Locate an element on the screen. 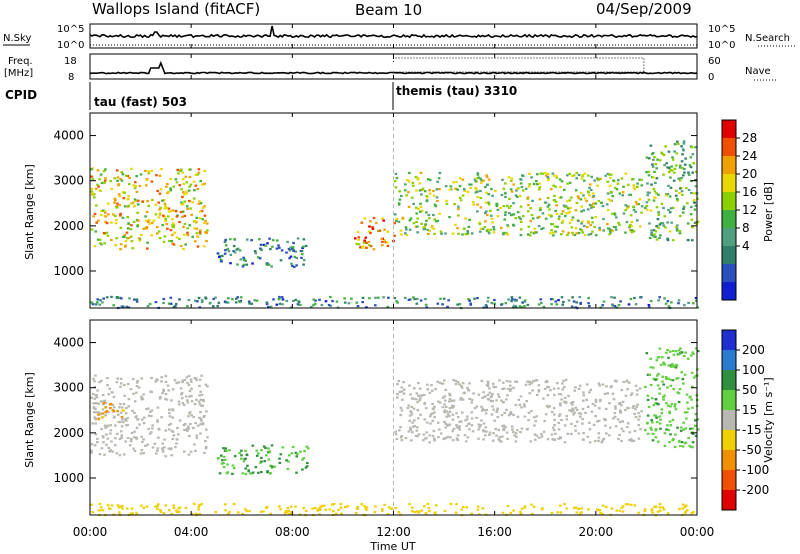 This screenshot has width=800, height=554. colorbar-segment is located at coordinates (729, 273).